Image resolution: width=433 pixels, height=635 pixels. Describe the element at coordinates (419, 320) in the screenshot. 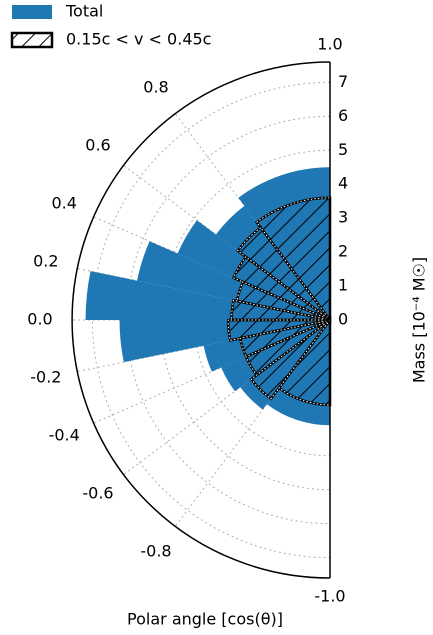

I see `y-axis-label: Mass [10⁻⁴ M☉]` at that location.